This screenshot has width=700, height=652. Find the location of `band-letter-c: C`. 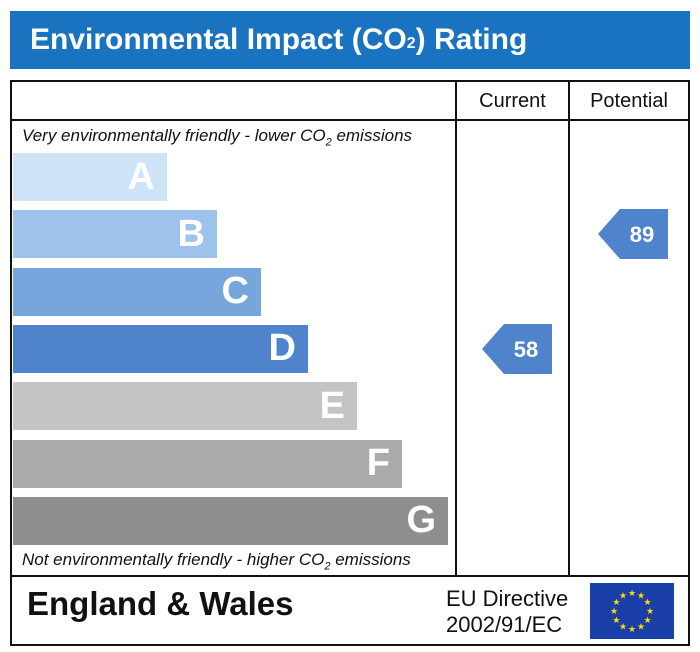

band-letter-c: C is located at coordinates (235, 291).